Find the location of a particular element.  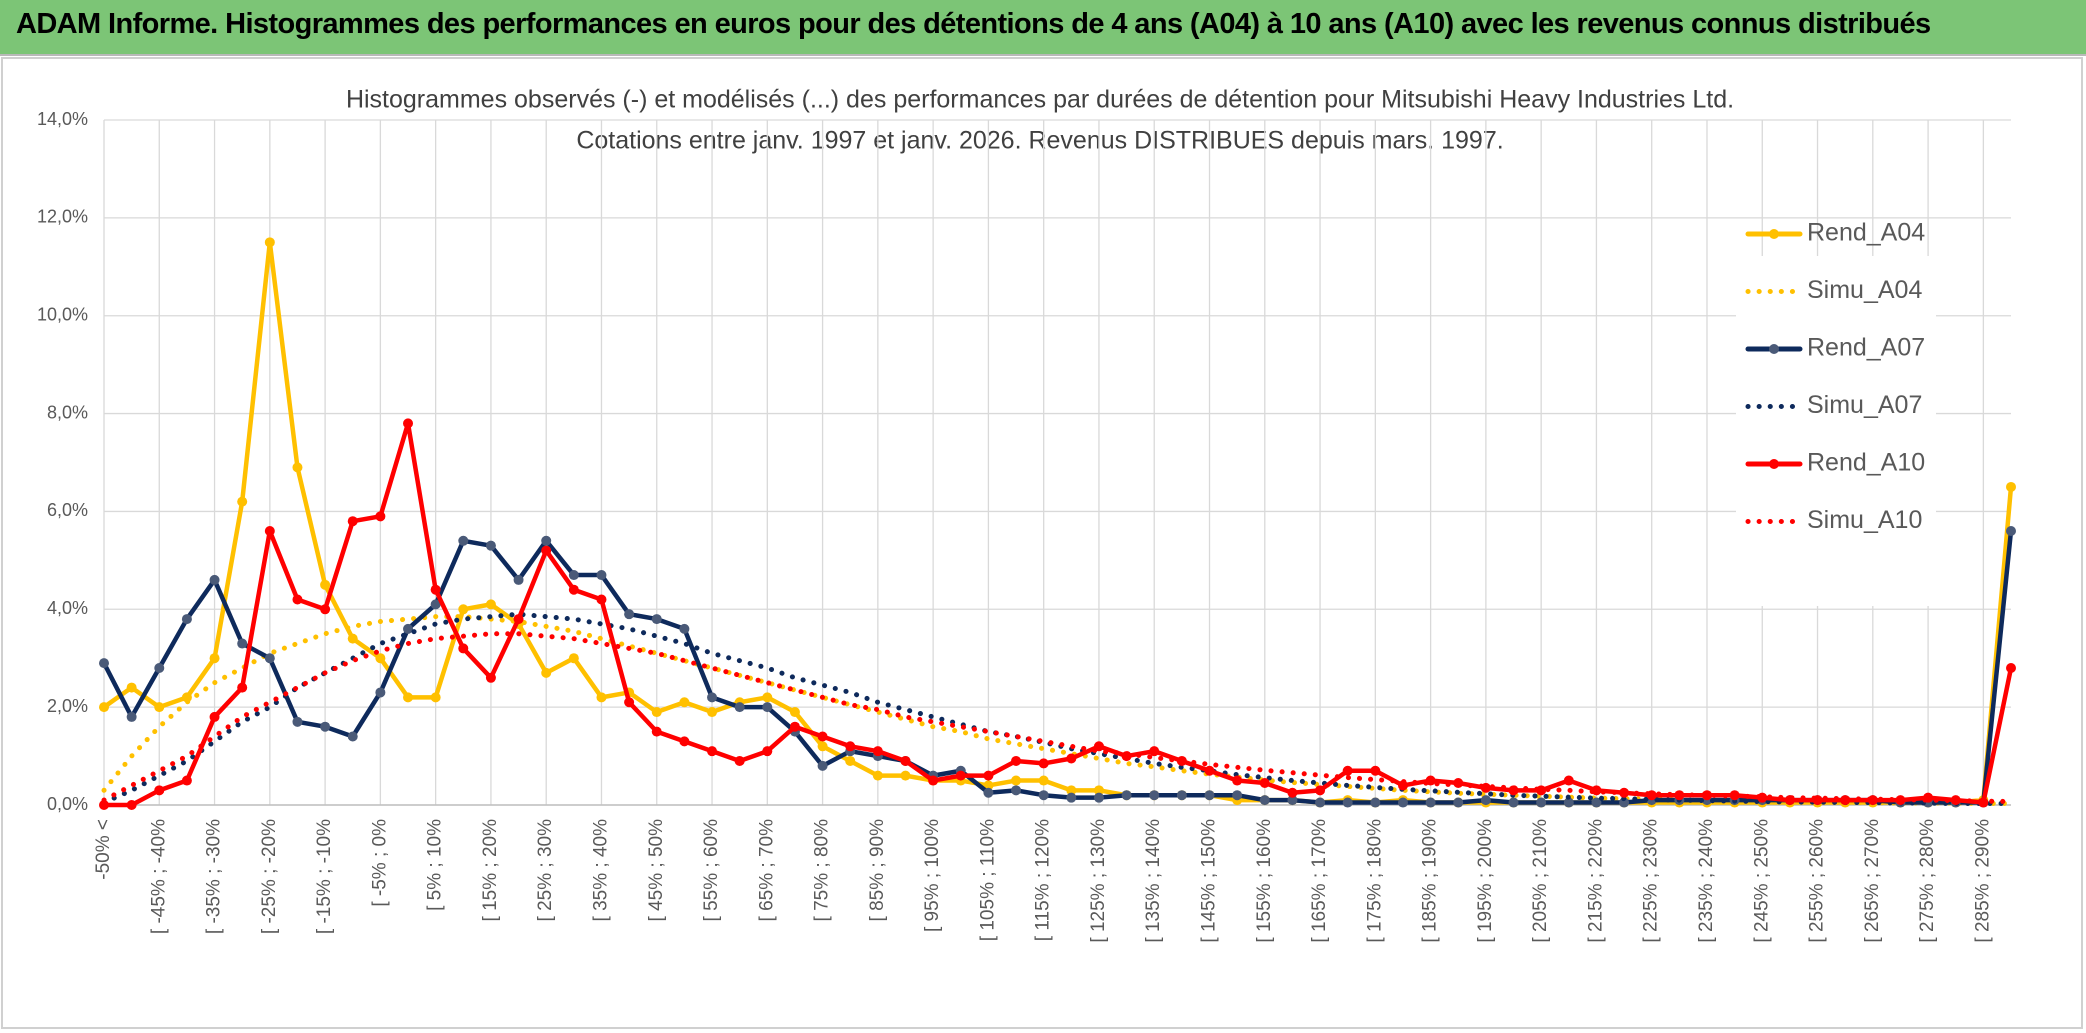

x-tick-label: [ 125% ; 130% is located at coordinates (1098, 881).